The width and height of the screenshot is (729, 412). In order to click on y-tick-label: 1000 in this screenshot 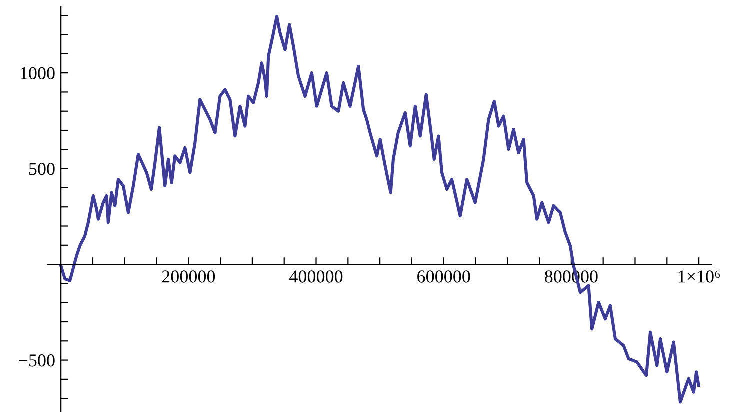, I will do `click(37, 73)`.